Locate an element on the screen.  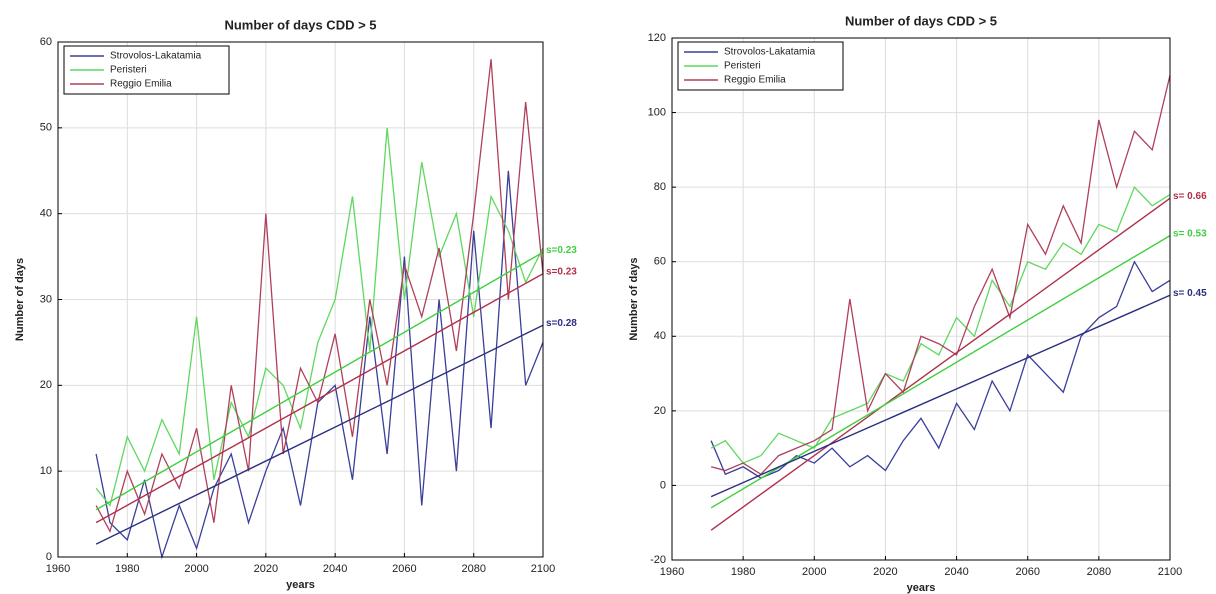
trend-label: s= 0.53 is located at coordinates (1190, 233).